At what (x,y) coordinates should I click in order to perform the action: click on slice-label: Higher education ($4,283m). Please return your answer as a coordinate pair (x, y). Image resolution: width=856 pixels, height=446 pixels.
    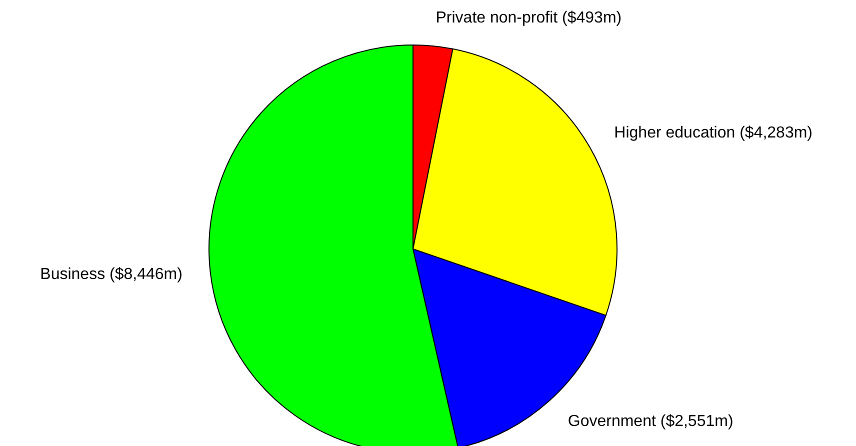
    Looking at the image, I should click on (713, 133).